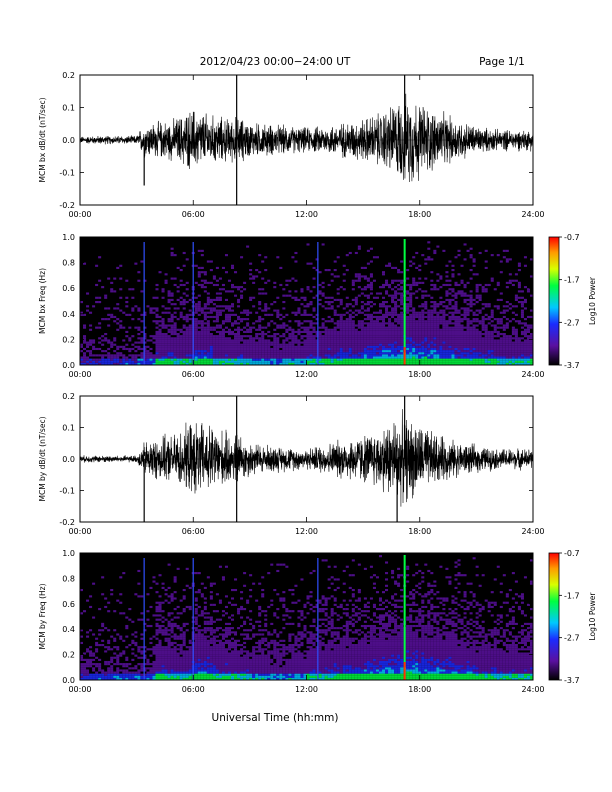 This screenshot has width=612, height=792. Describe the element at coordinates (68, 288) in the screenshot. I see `y-tick-label: 0.6` at that location.